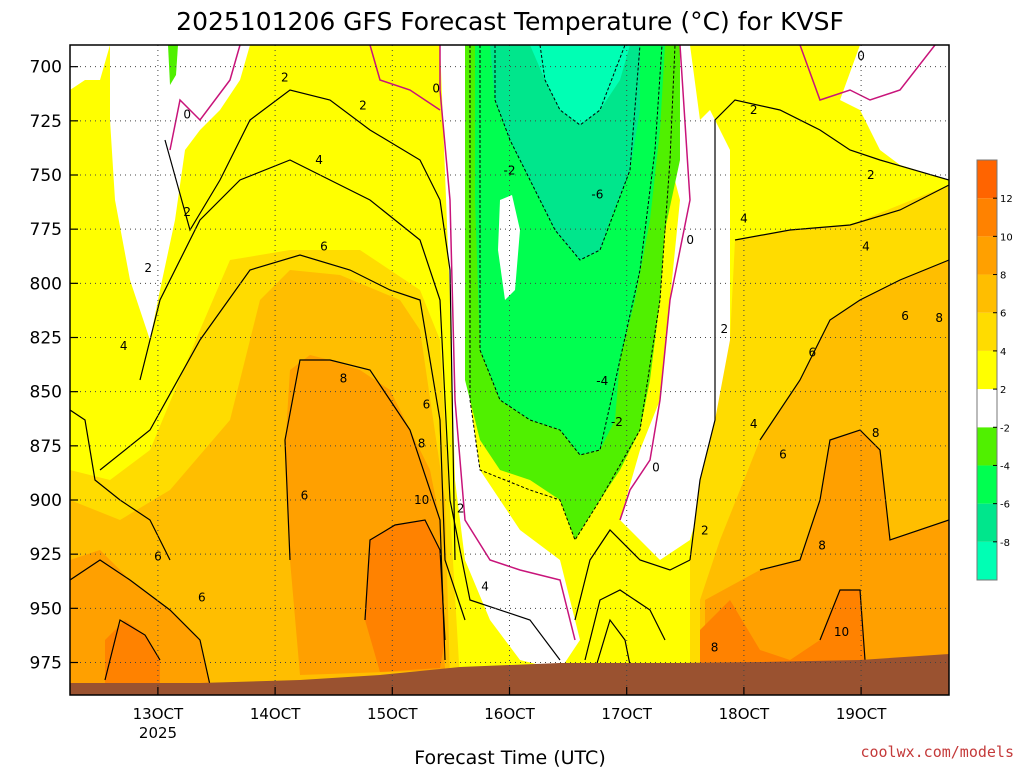 This screenshot has width=1024, height=768. I want to click on band-zero-mid, so click(510, 357).